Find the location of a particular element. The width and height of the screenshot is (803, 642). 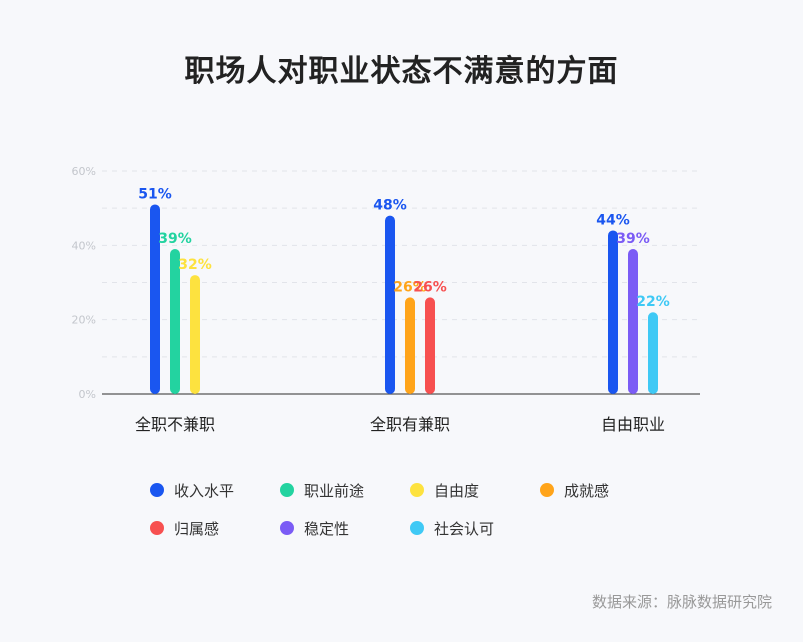

chart-title: 职场人对职业状态不满意的方面 is located at coordinates (401, 71).